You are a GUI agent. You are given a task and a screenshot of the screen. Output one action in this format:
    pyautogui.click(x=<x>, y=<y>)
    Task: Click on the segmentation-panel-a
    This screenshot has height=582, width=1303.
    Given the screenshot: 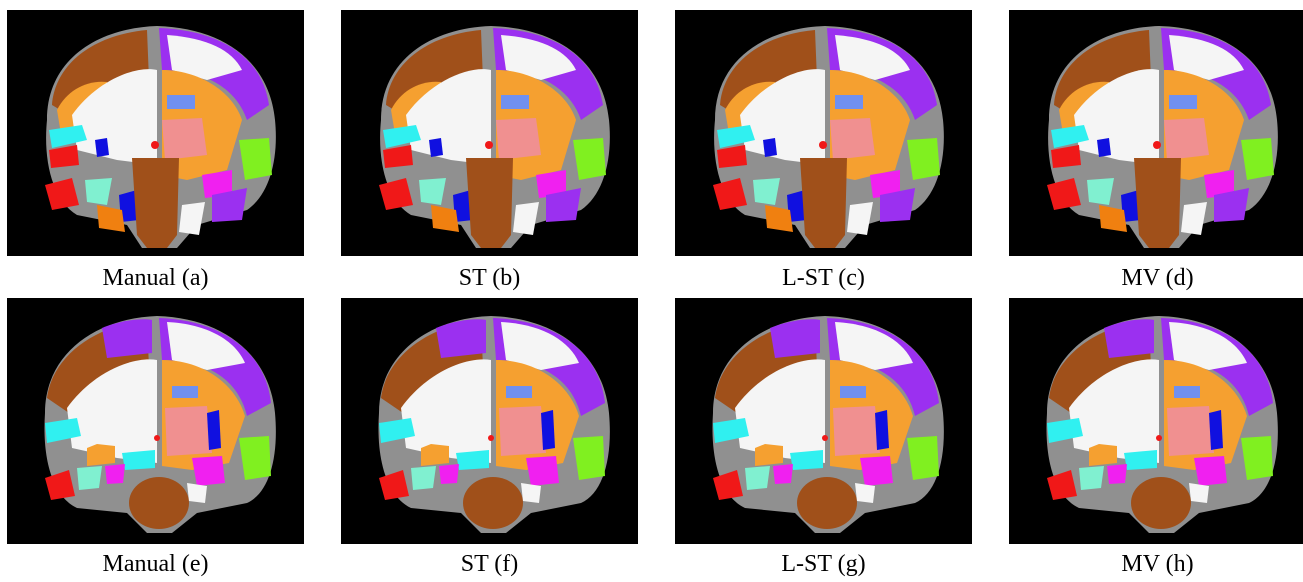 What is the action you would take?
    pyautogui.click(x=155, y=133)
    